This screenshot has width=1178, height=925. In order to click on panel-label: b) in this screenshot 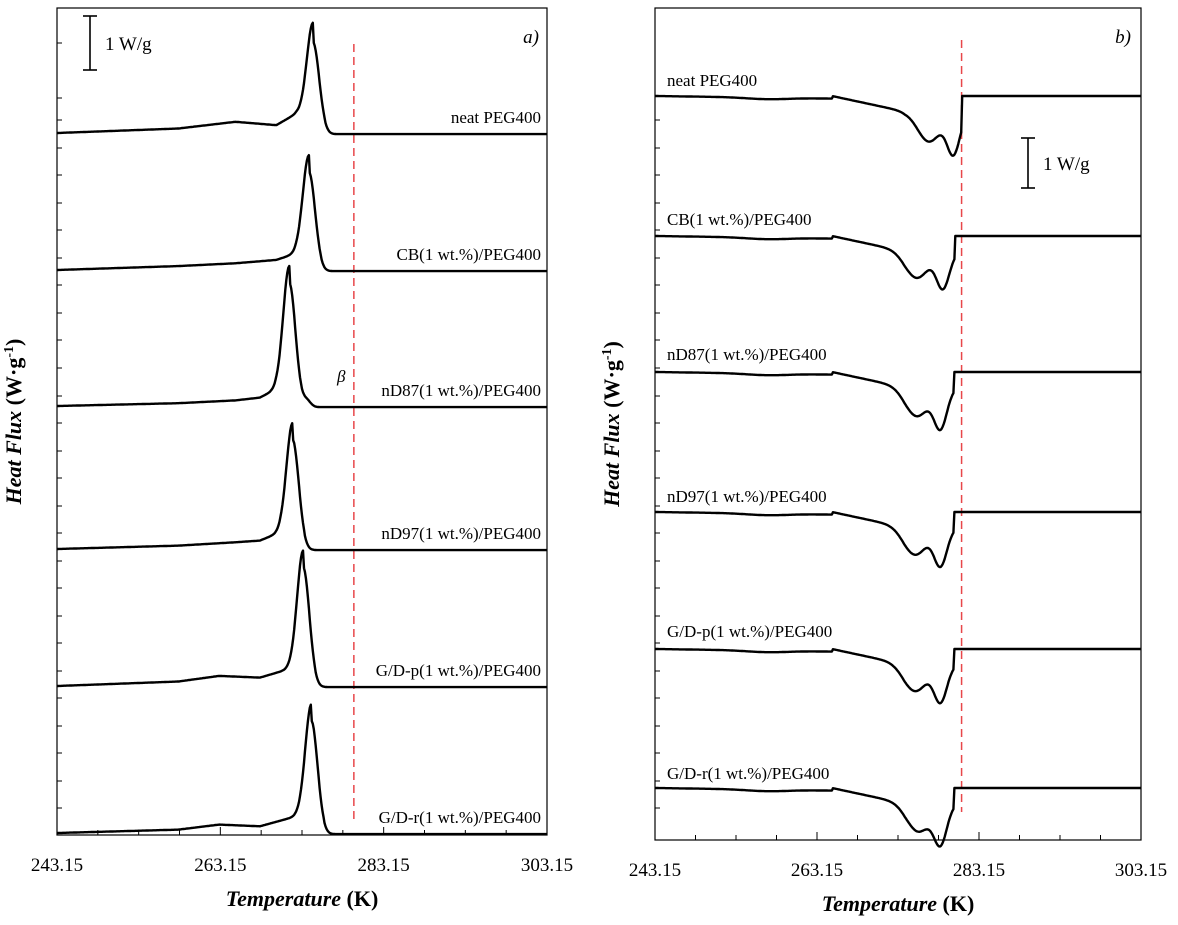, I will do `click(1123, 37)`.